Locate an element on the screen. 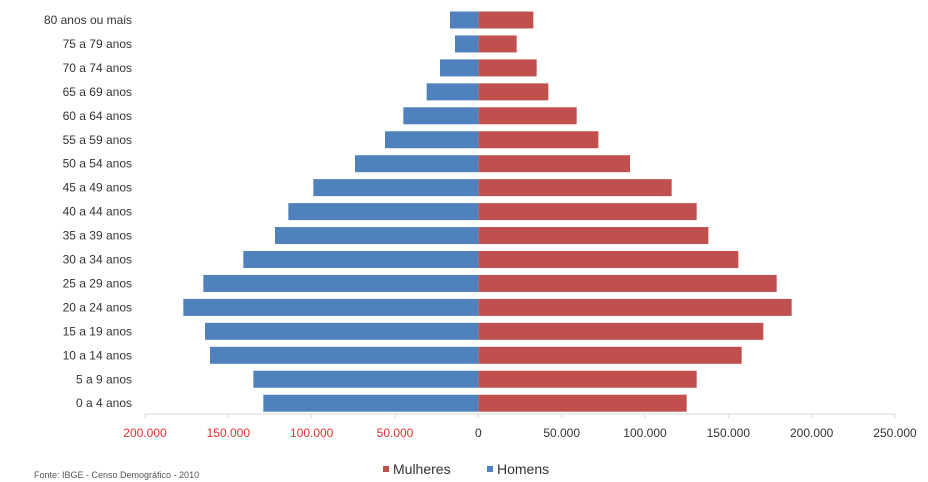 The height and width of the screenshot is (482, 928). bar-homens-35-a-39-anos is located at coordinates (377, 236).